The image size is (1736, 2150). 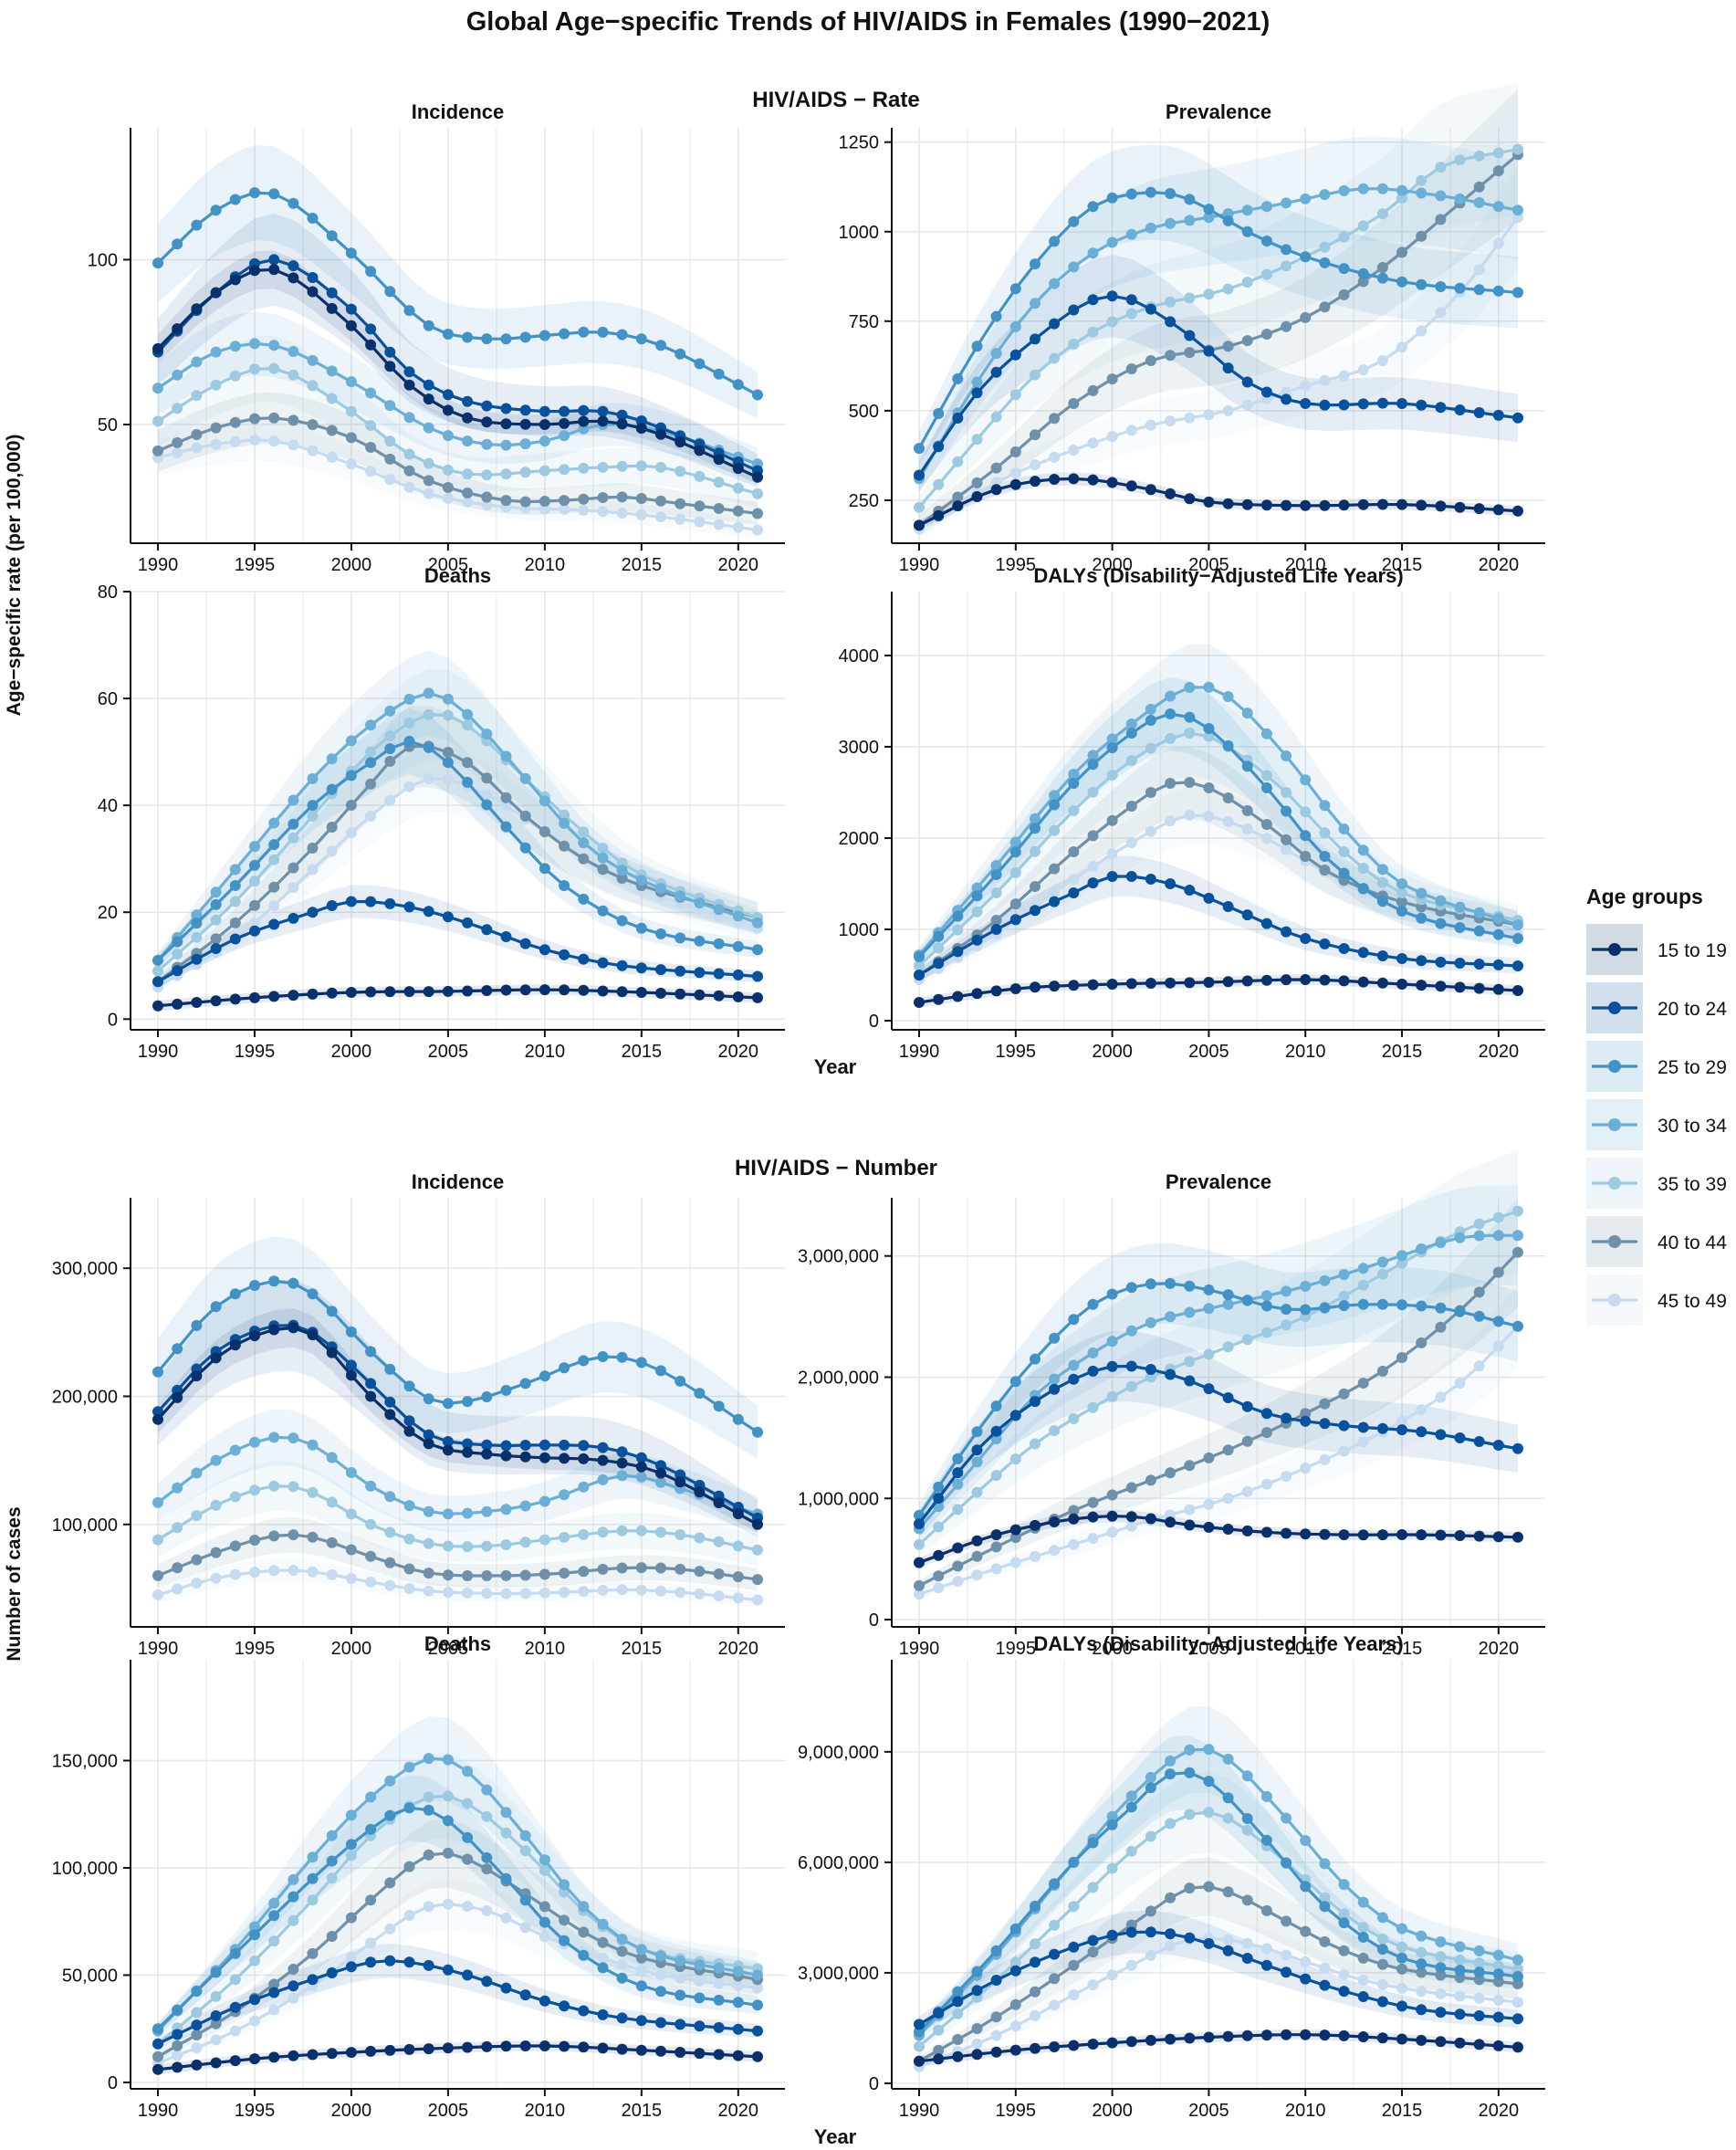 I want to click on y-tick-label: 100,000, so click(x=85, y=1525).